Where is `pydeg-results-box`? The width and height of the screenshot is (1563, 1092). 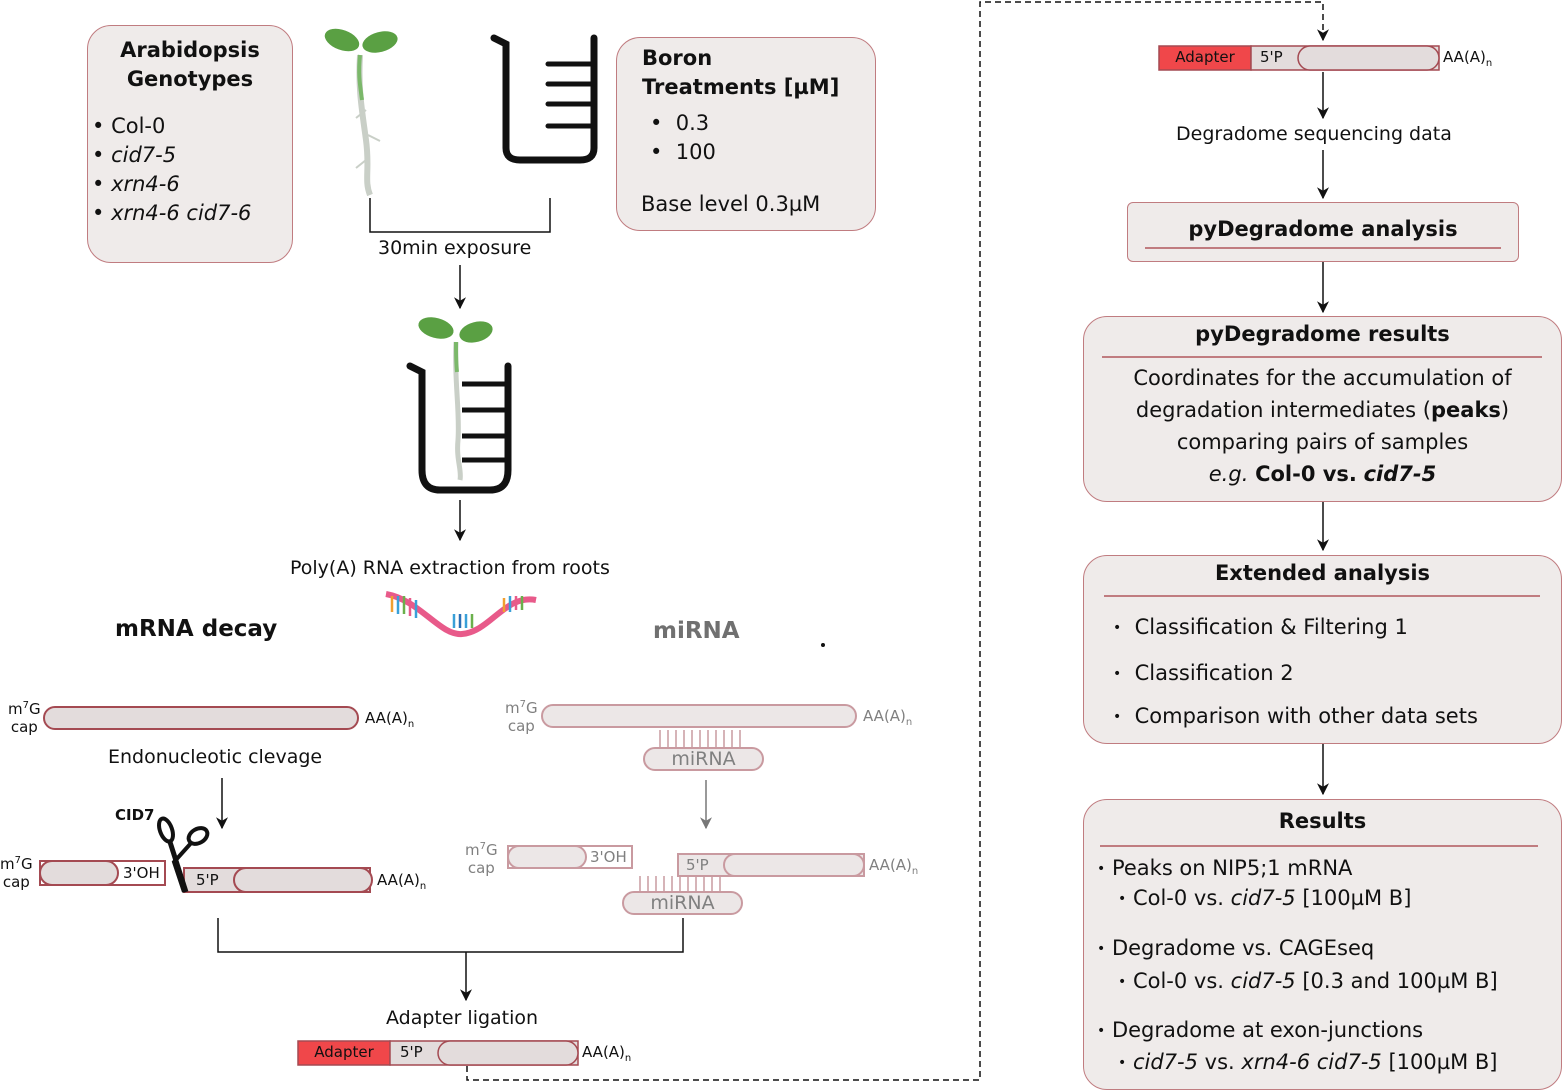 pydeg-results-box is located at coordinates (1322, 409).